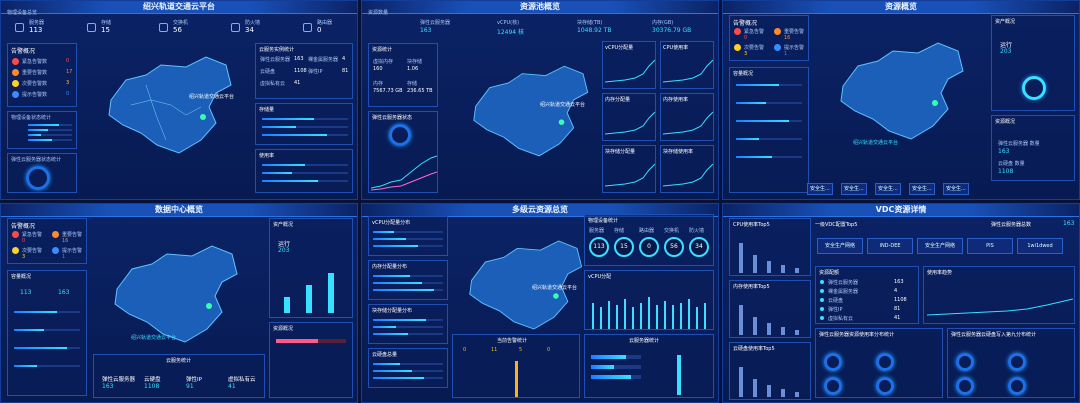 The image size is (1080, 403). I want to click on ring-label: 交换机, so click(672, 231).